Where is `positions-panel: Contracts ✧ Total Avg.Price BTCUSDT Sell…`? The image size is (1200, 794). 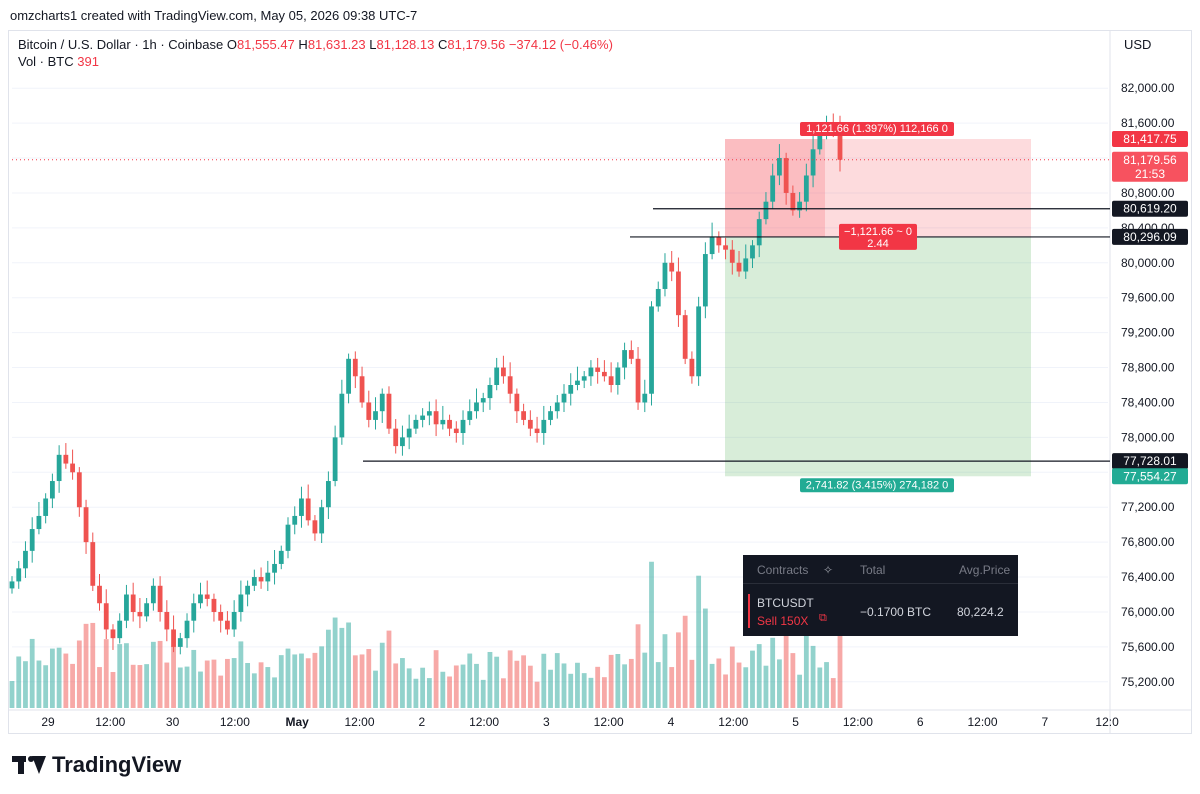
positions-panel: Contracts ✧ Total Avg.Price BTCUSDT Sell… is located at coordinates (880, 595).